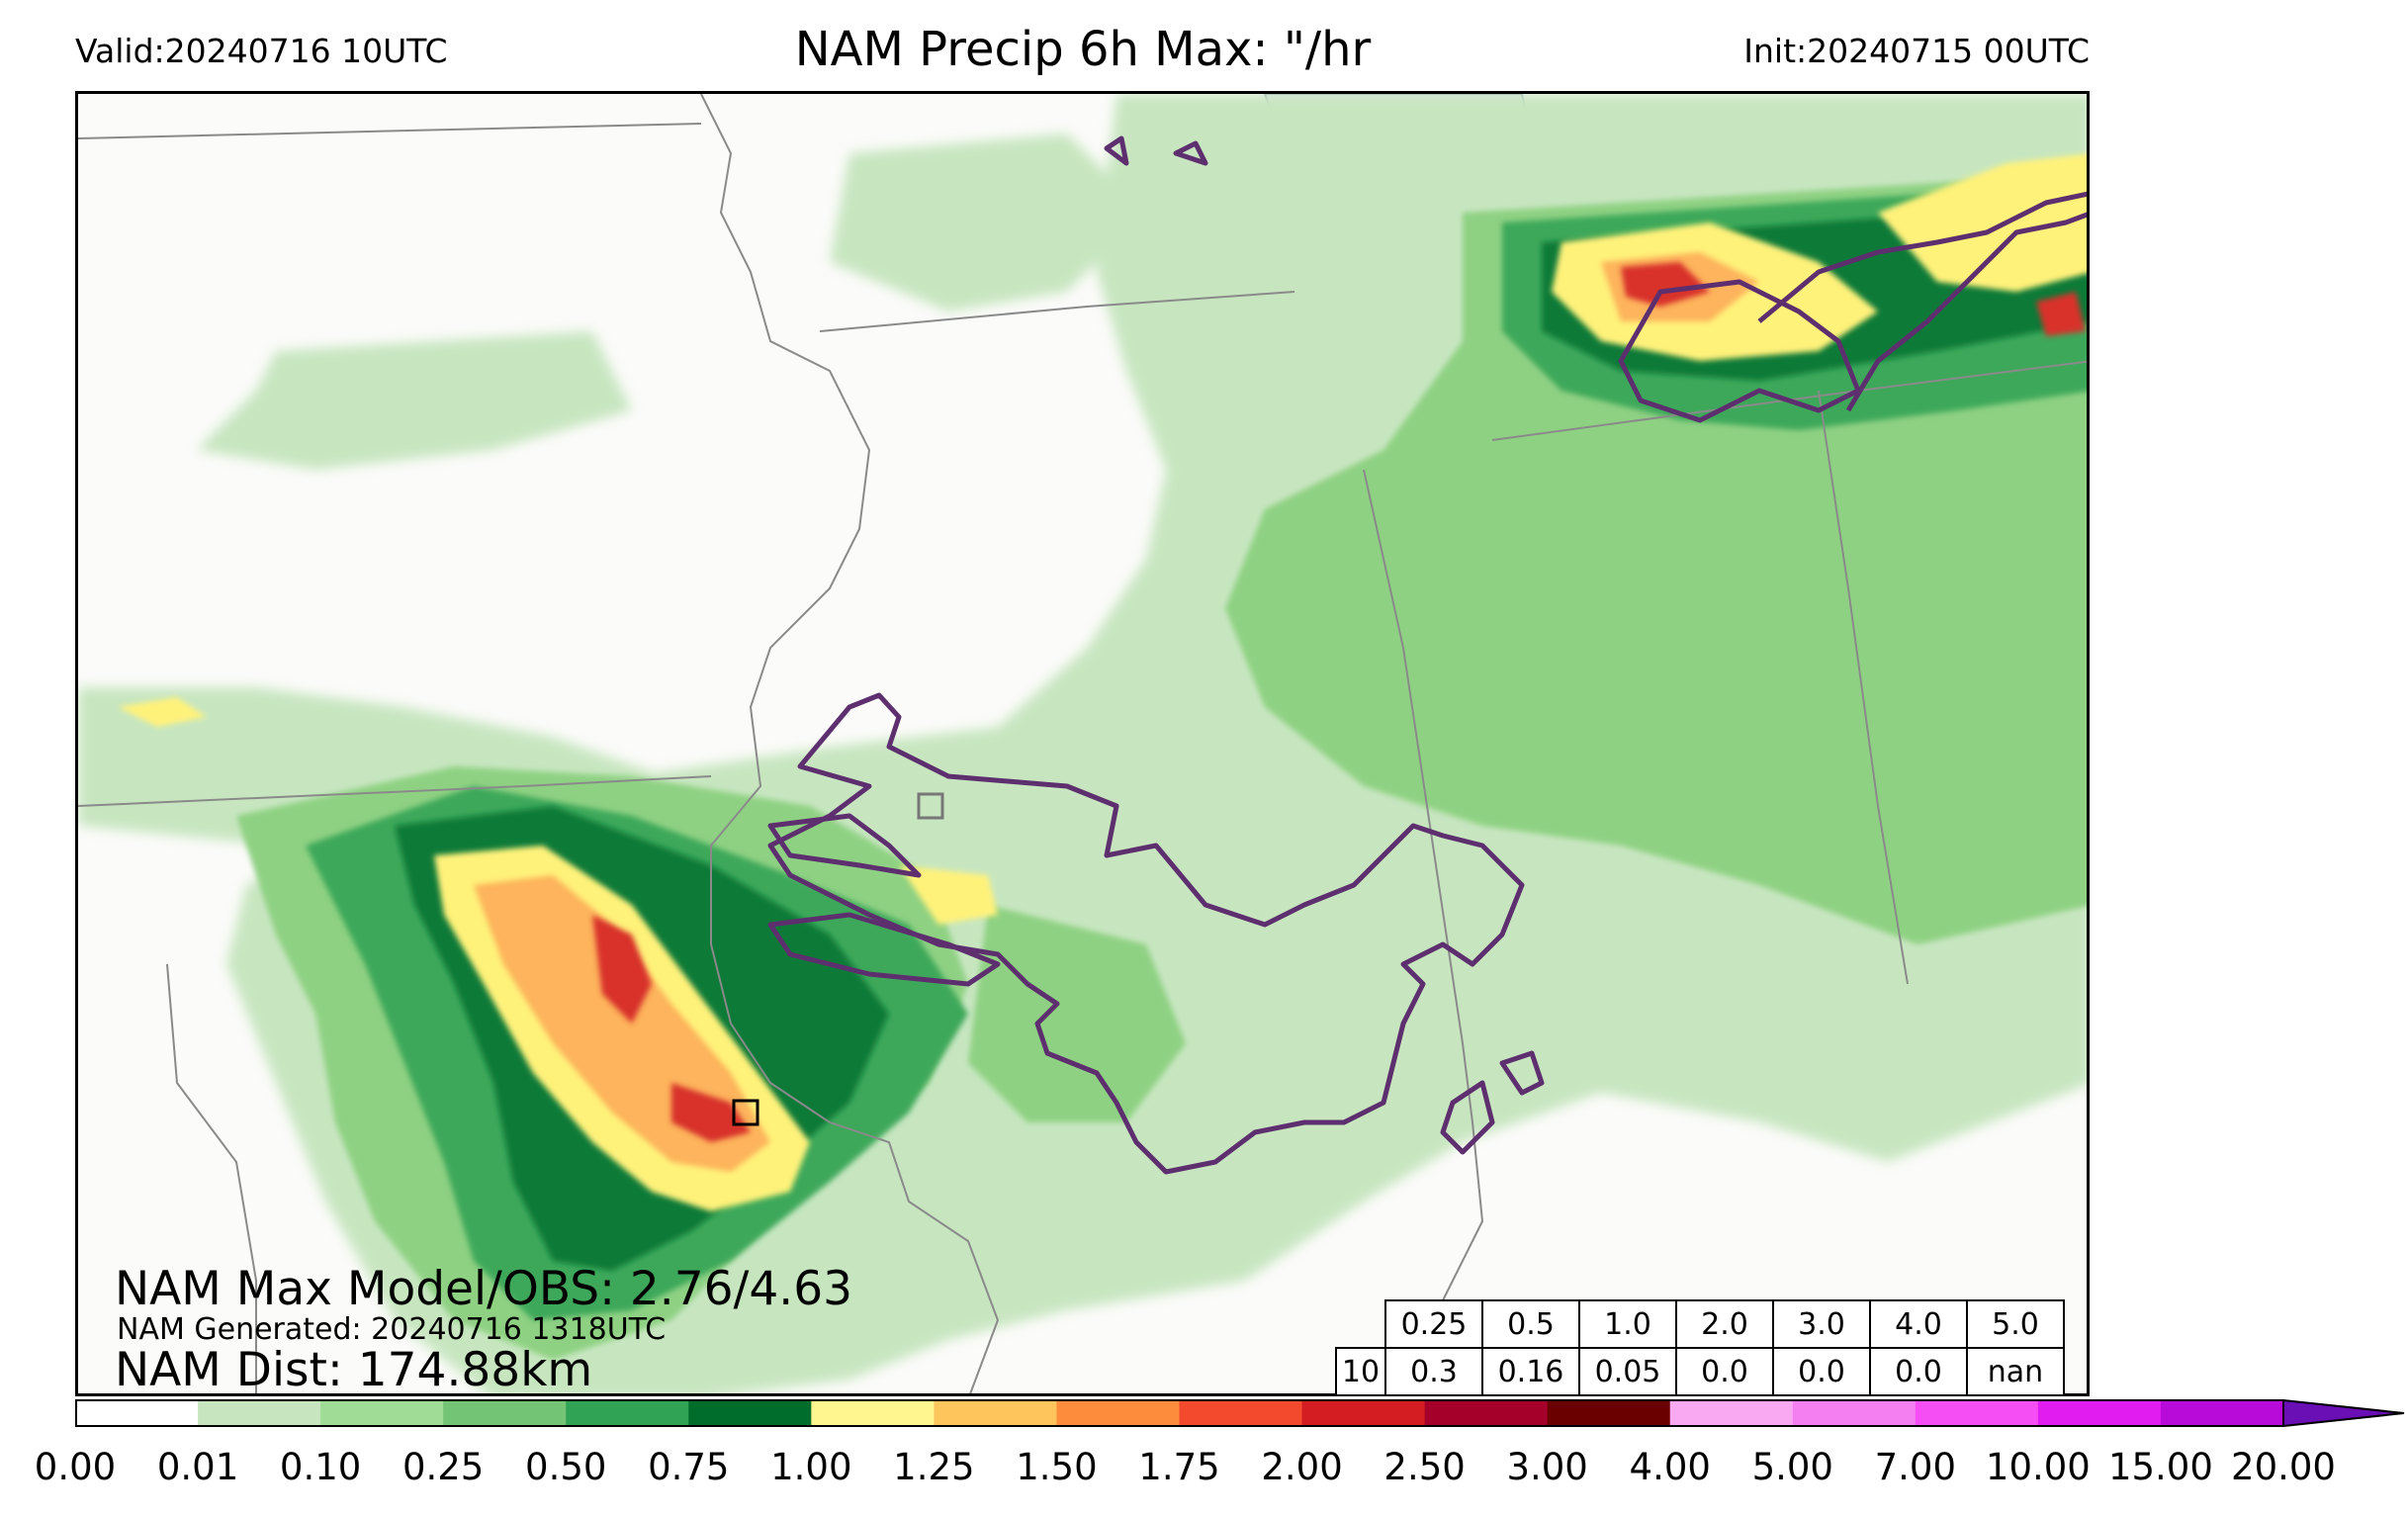  What do you see at coordinates (2038, 1467) in the screenshot?
I see `colorbar-tick-label: 10.00` at bounding box center [2038, 1467].